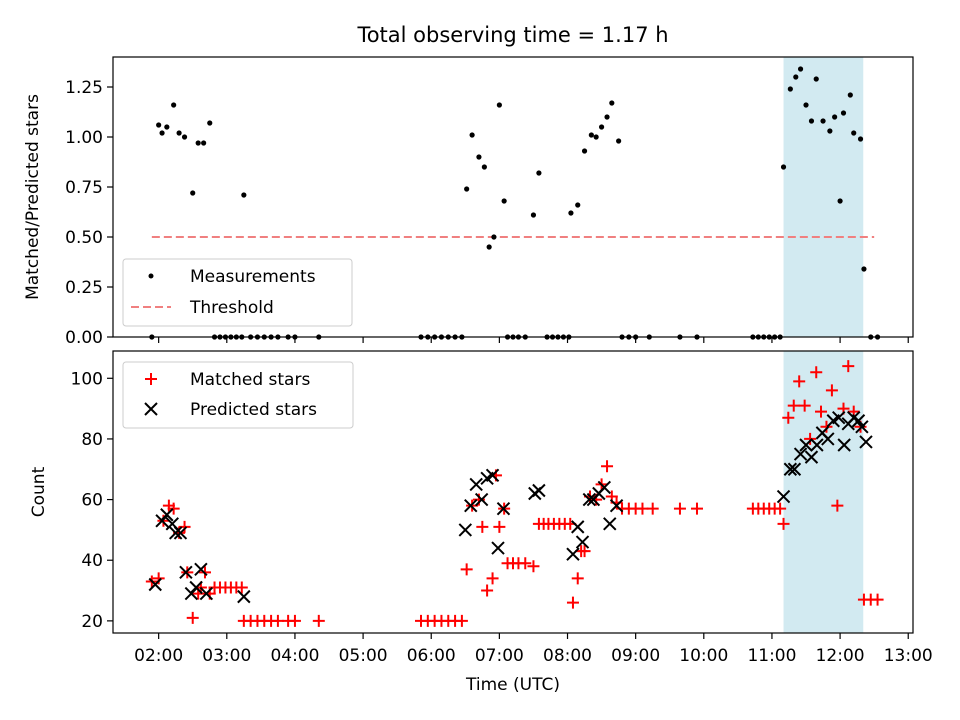 The width and height of the screenshot is (960, 720). I want to click on x-tick-label: 04:00, so click(294, 656).